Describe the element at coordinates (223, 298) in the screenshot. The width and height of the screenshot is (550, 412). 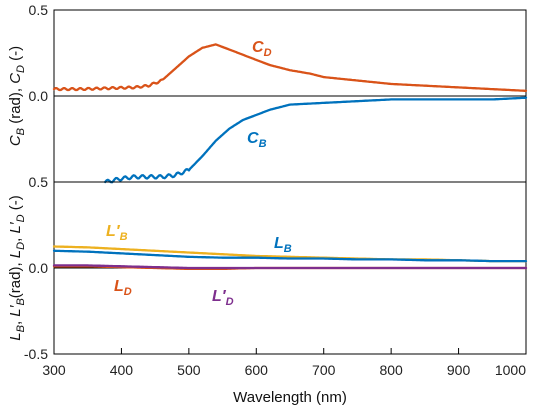
I see `series-label-ld-prime: L′D` at that location.